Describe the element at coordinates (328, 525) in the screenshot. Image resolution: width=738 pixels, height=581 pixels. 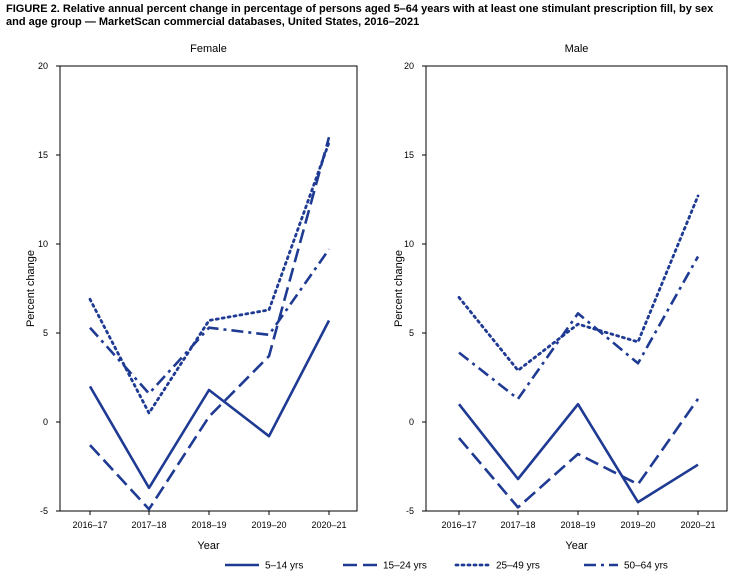
I see `female-x-tick-label: 2020–21` at that location.